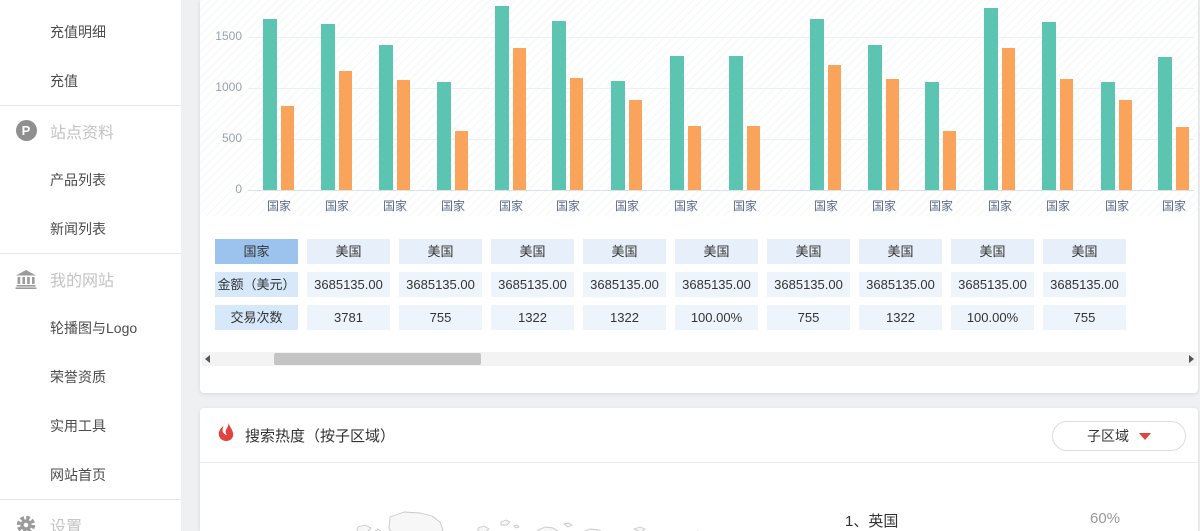 The width and height of the screenshot is (1200, 531). Describe the element at coordinates (584, 517) in the screenshot. I see `world-map` at that location.